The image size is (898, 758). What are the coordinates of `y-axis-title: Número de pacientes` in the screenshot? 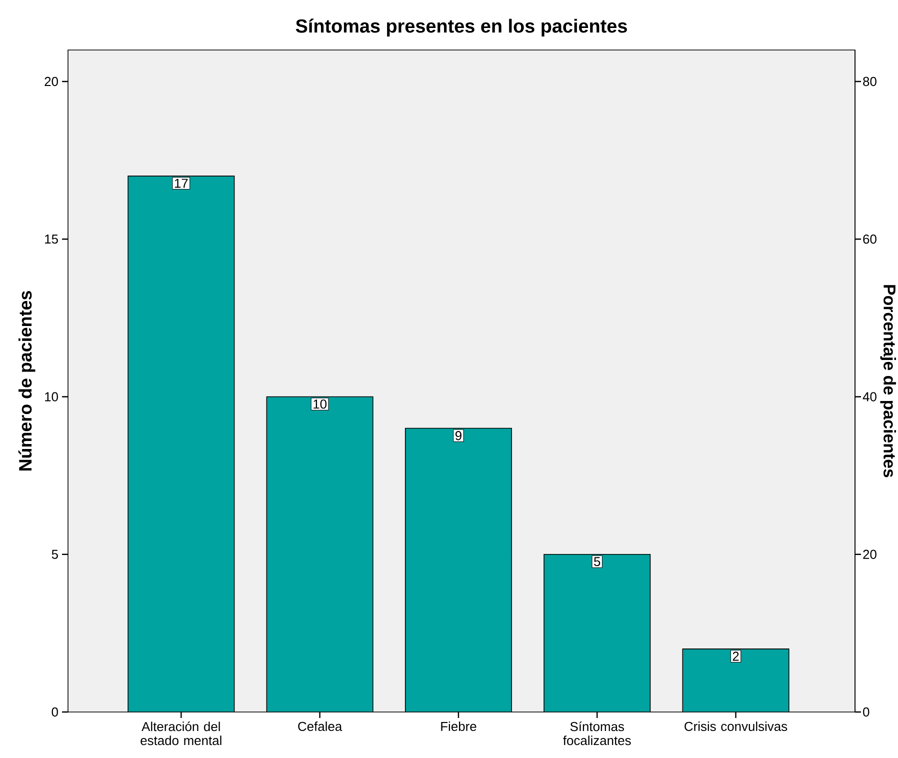 It's located at (27, 380).